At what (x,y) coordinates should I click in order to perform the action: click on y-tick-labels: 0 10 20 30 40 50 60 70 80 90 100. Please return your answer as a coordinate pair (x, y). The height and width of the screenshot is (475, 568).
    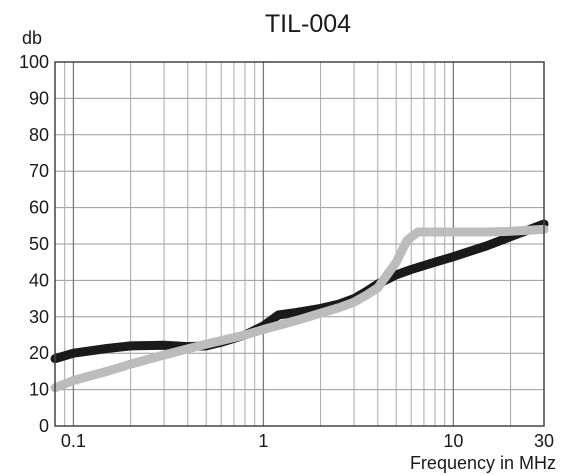
    Looking at the image, I should click on (34, 244).